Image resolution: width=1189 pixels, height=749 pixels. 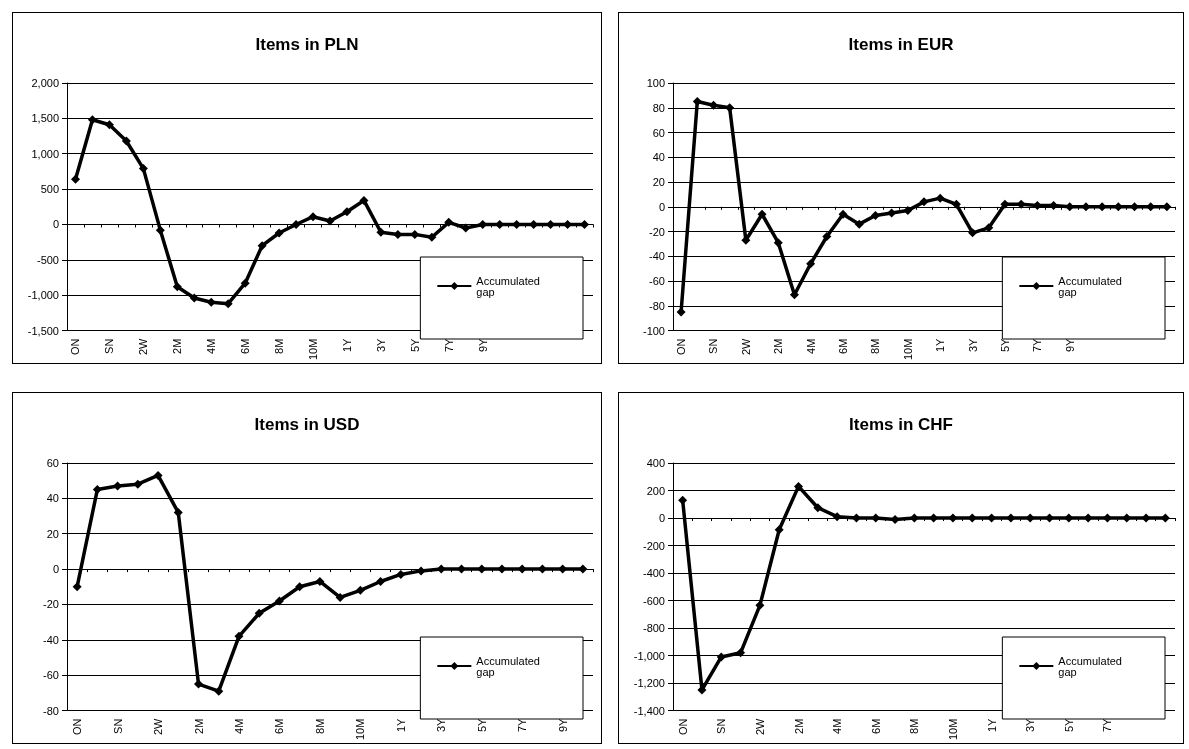 What do you see at coordinates (649, 683) in the screenshot?
I see `y-tick-label: -1,200` at bounding box center [649, 683].